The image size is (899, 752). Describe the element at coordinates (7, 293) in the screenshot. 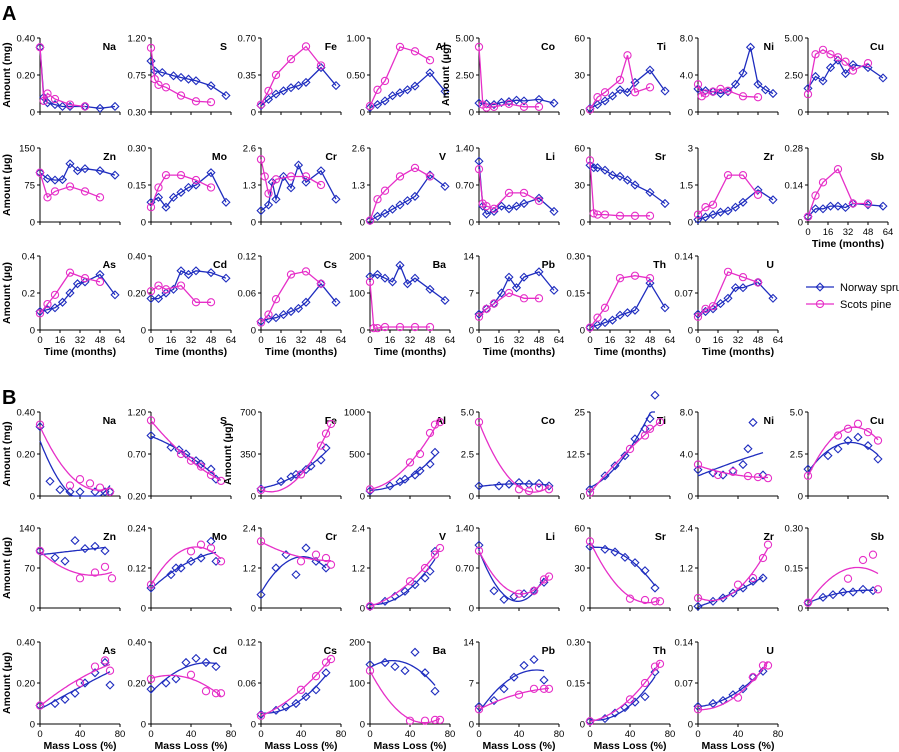

I see `y-axis-title: Amount (µg)` at that location.